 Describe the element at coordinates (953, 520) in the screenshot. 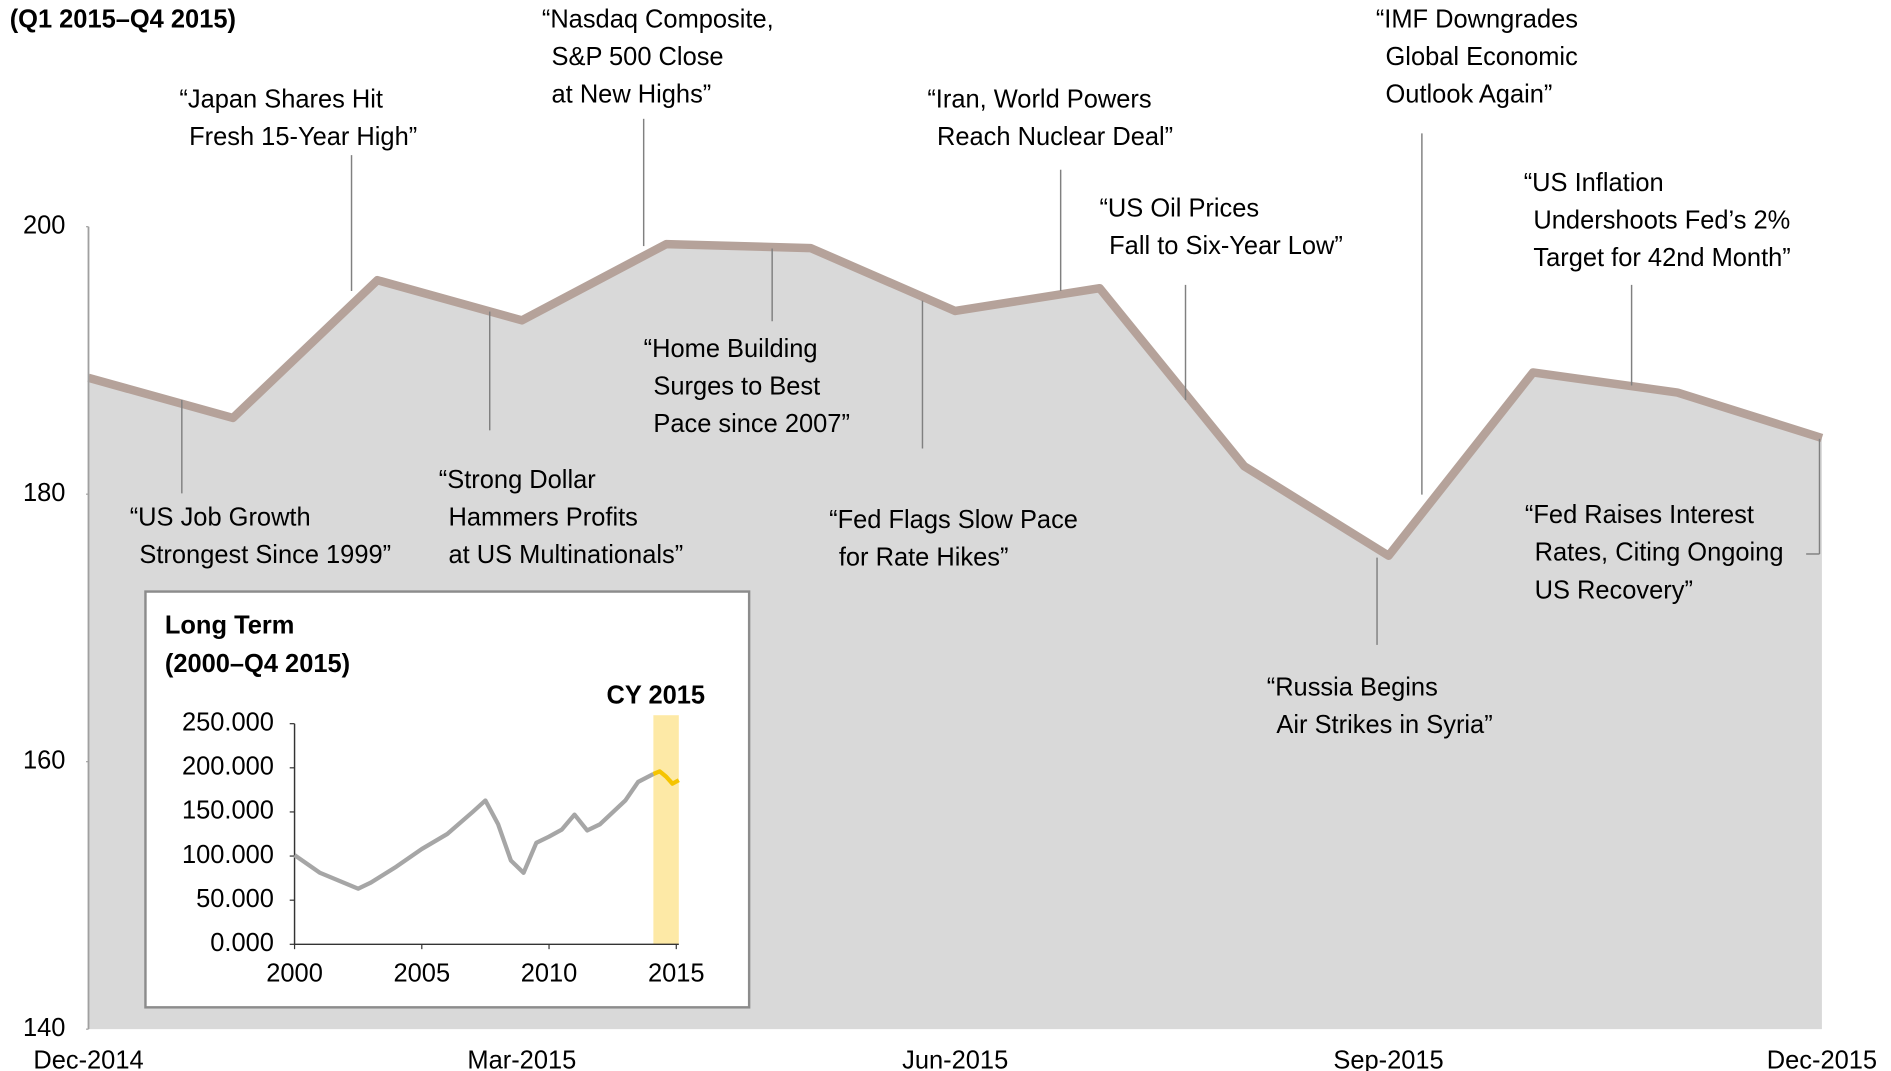

I see `annotation: “Fed Flags Slow Pace` at that location.